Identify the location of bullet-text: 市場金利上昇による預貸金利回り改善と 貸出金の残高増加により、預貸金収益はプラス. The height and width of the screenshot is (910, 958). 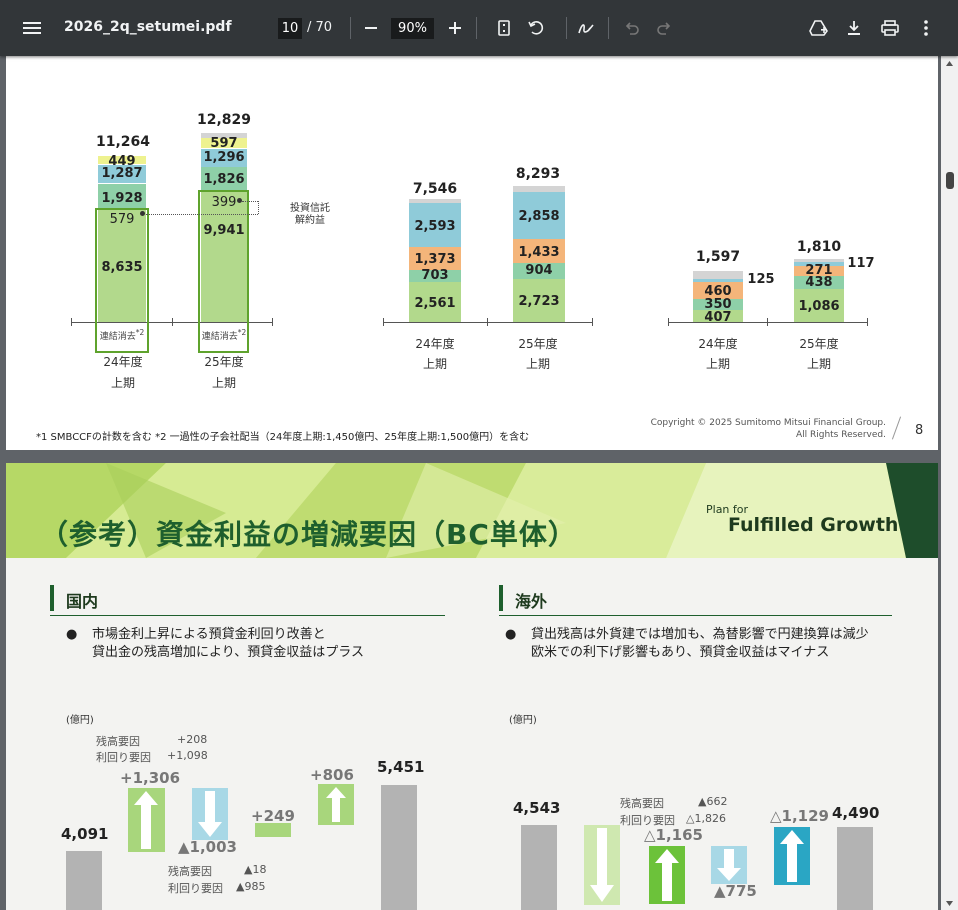
(228, 643).